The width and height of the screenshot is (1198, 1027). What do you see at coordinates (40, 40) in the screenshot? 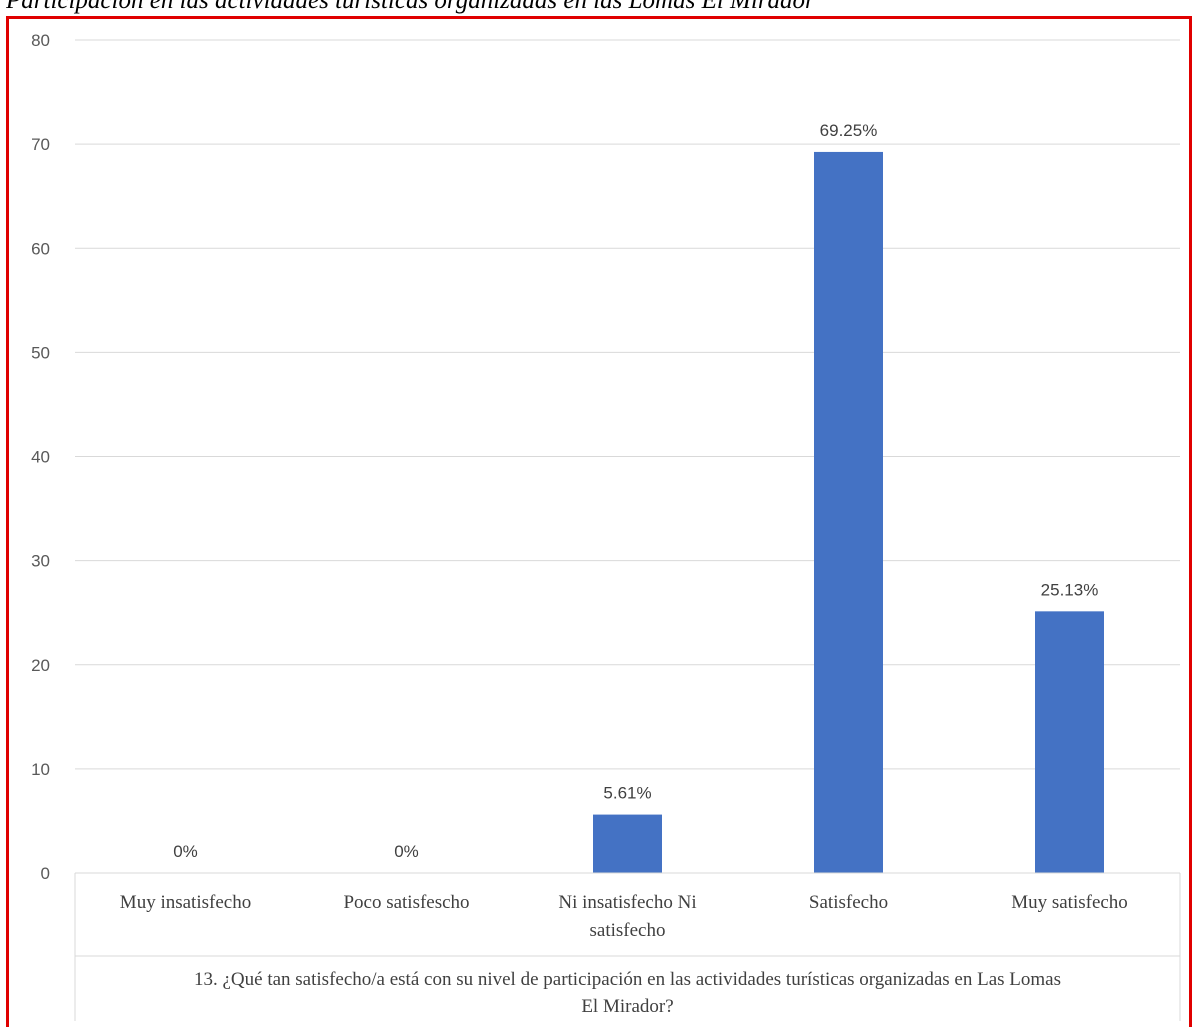
I see `y-tick-label: 80` at bounding box center [40, 40].